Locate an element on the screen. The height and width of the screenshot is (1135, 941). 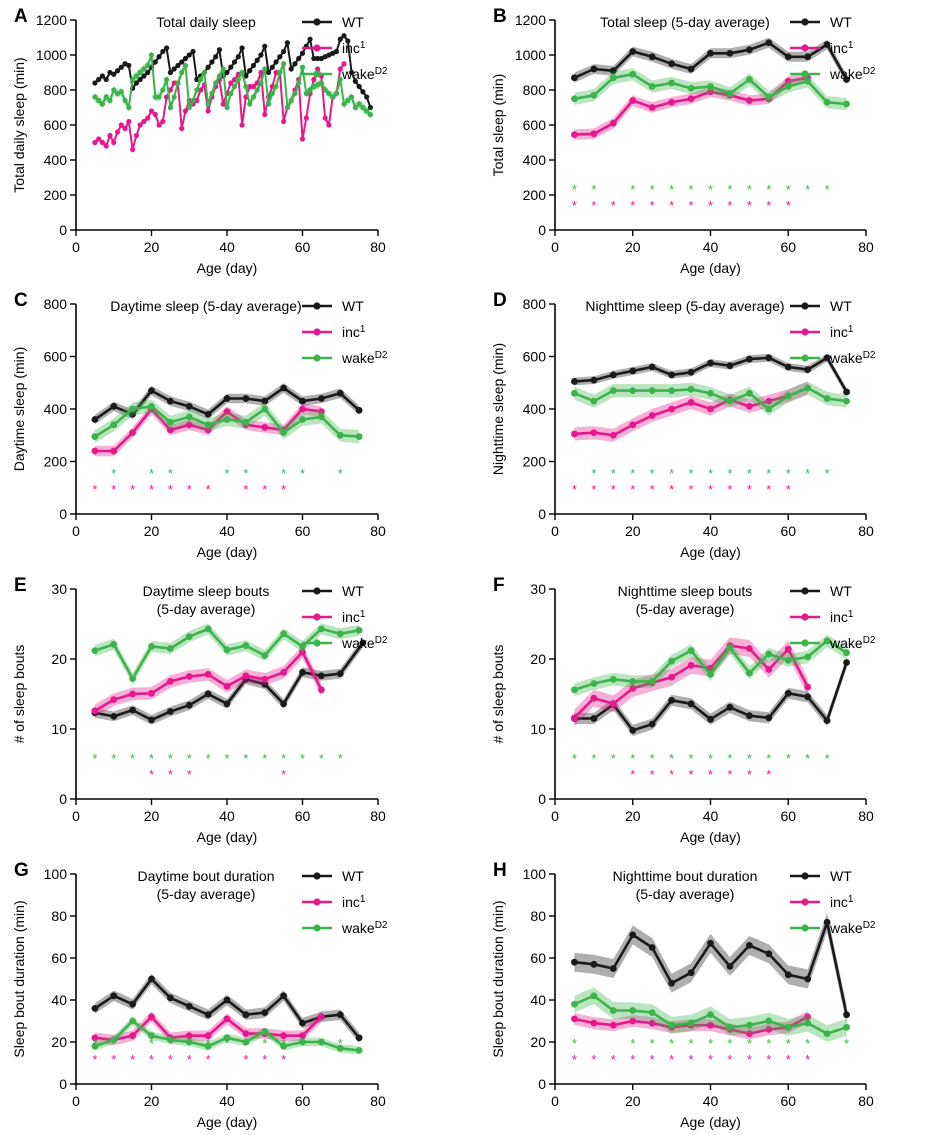
panel-letter: F is located at coordinates (499, 585).